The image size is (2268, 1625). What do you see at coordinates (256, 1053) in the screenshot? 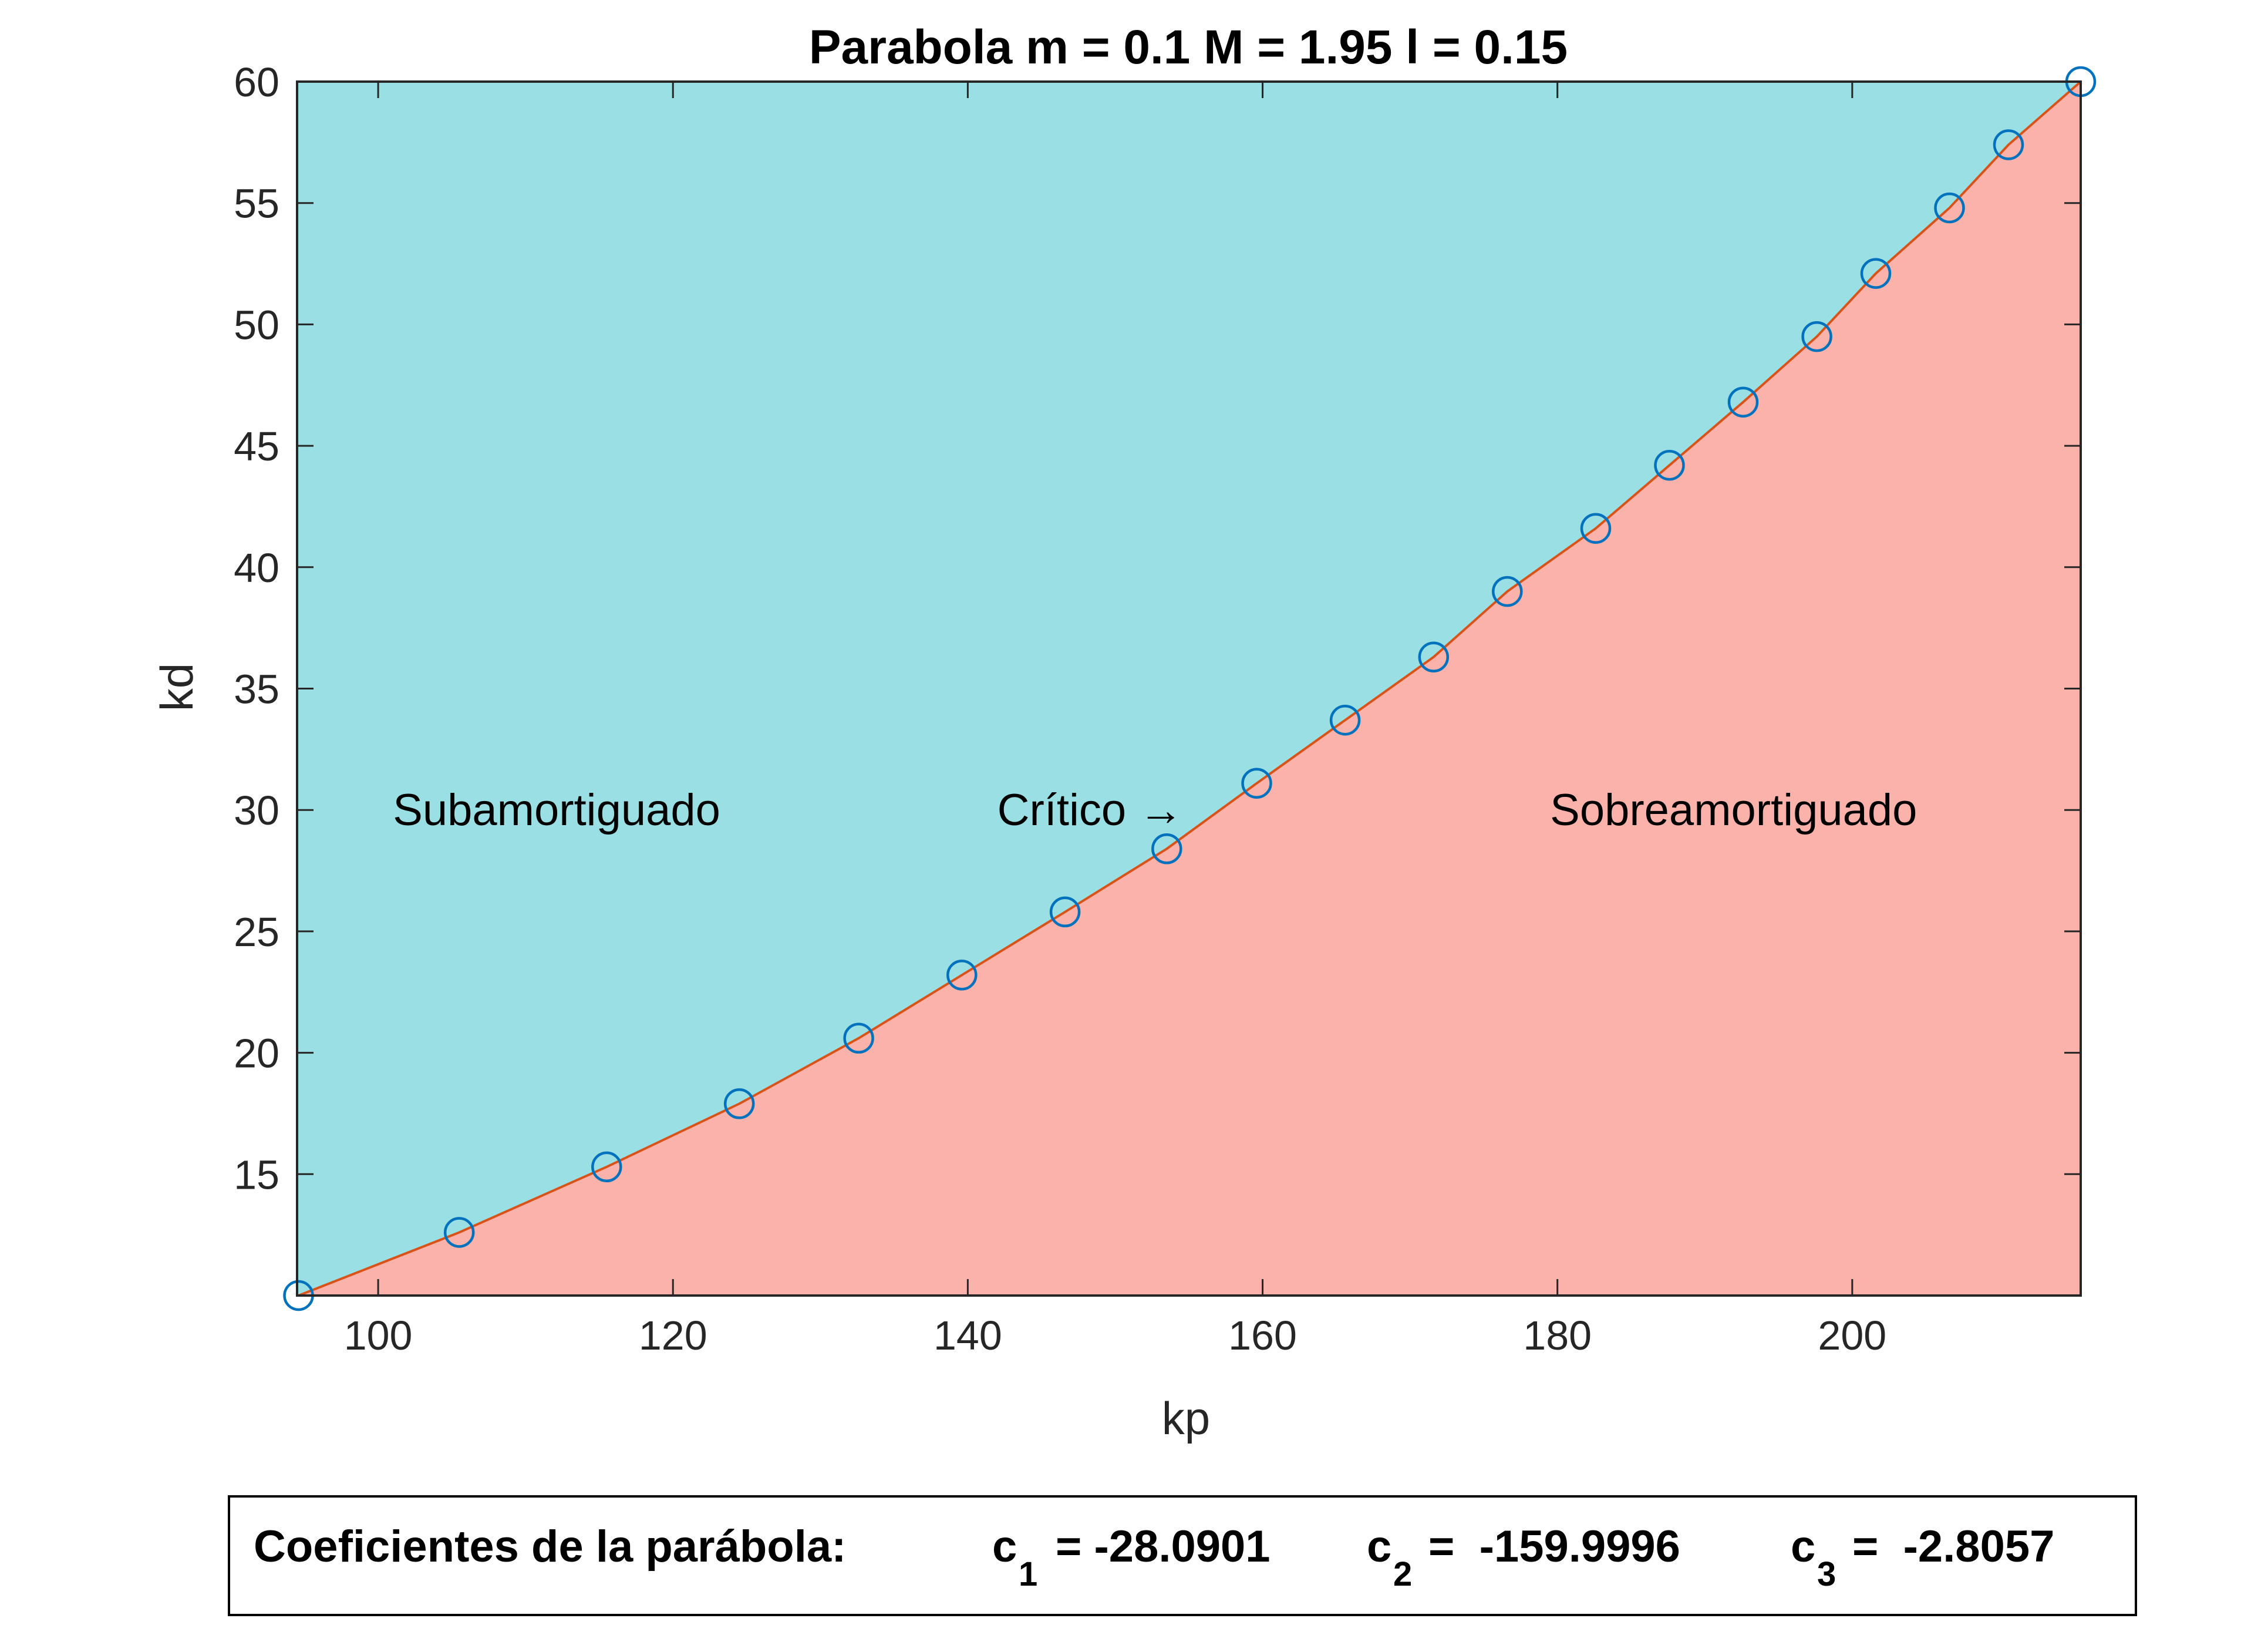
I see `y-tick-label: 20` at bounding box center [256, 1053].